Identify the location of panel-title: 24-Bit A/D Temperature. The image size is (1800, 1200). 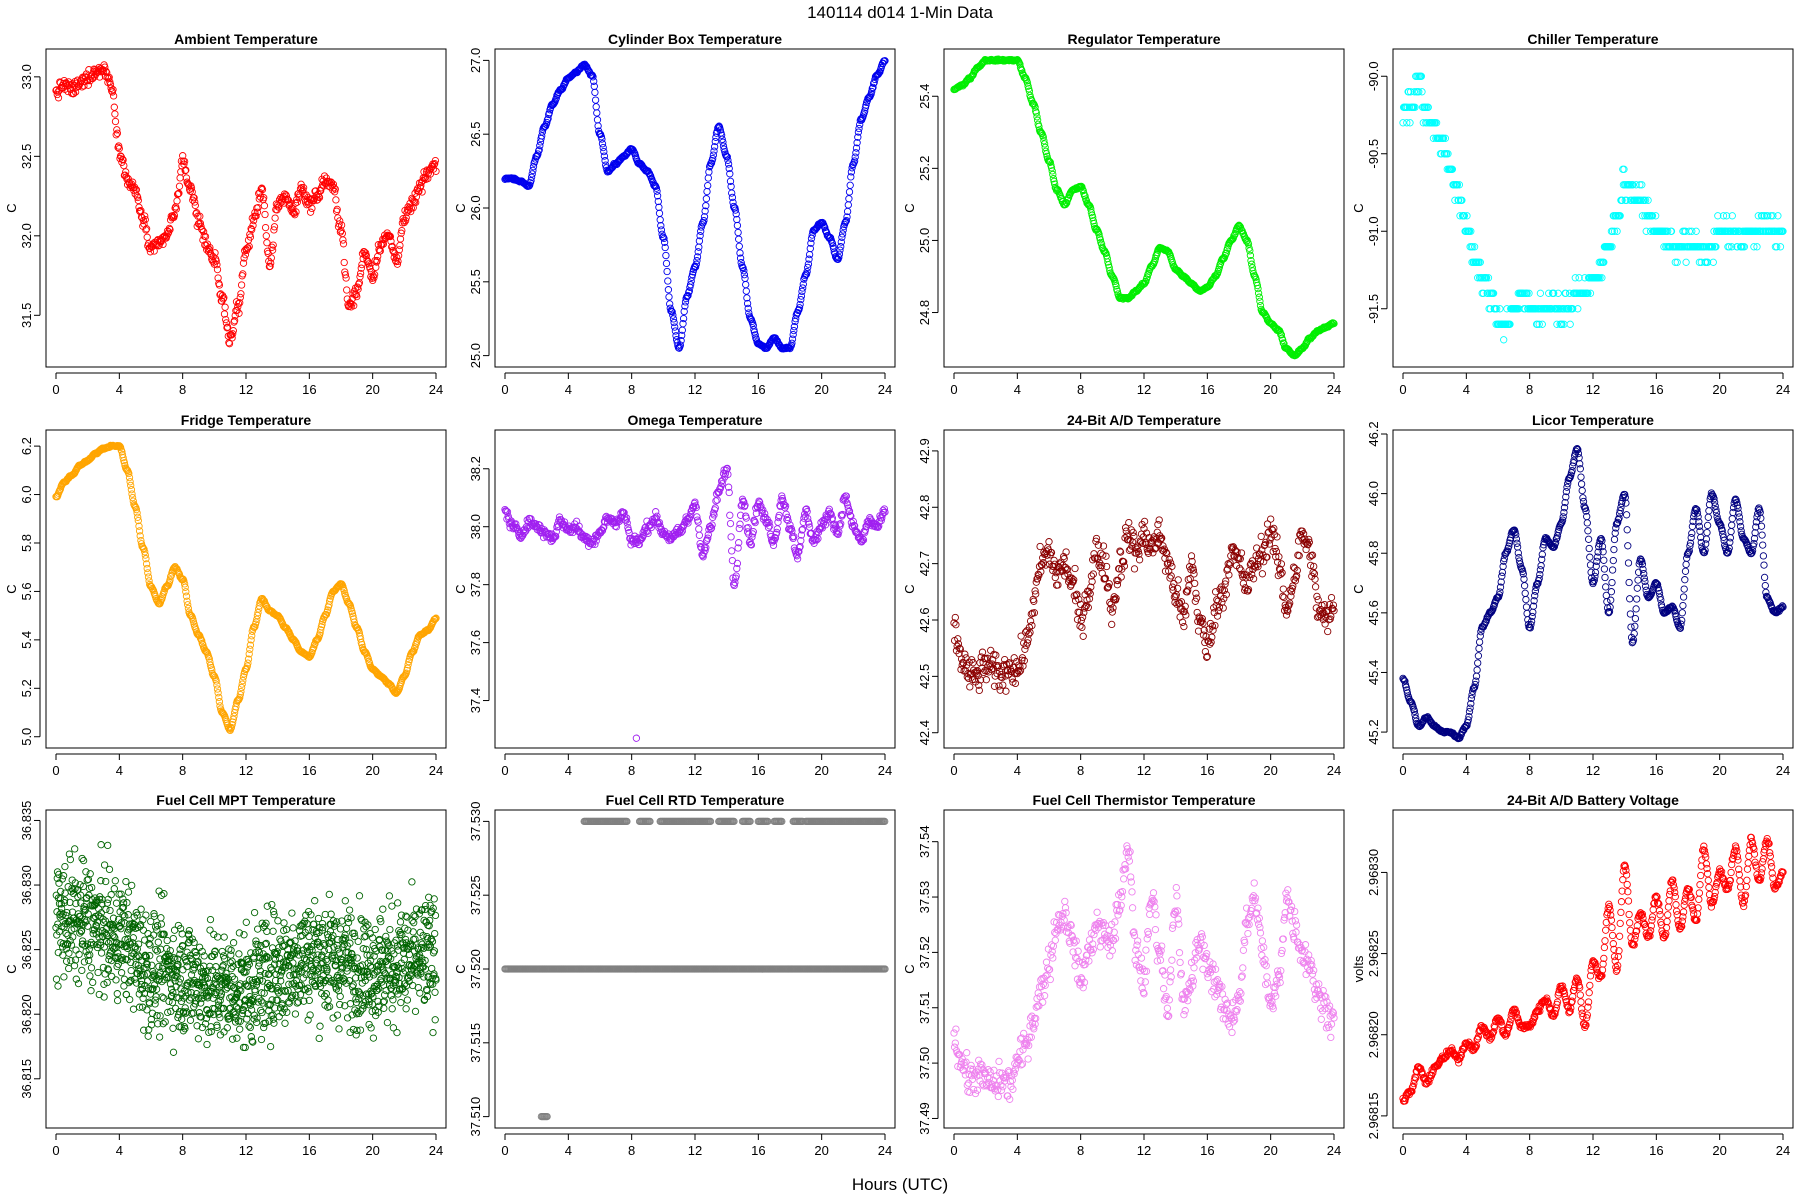
(1144, 420).